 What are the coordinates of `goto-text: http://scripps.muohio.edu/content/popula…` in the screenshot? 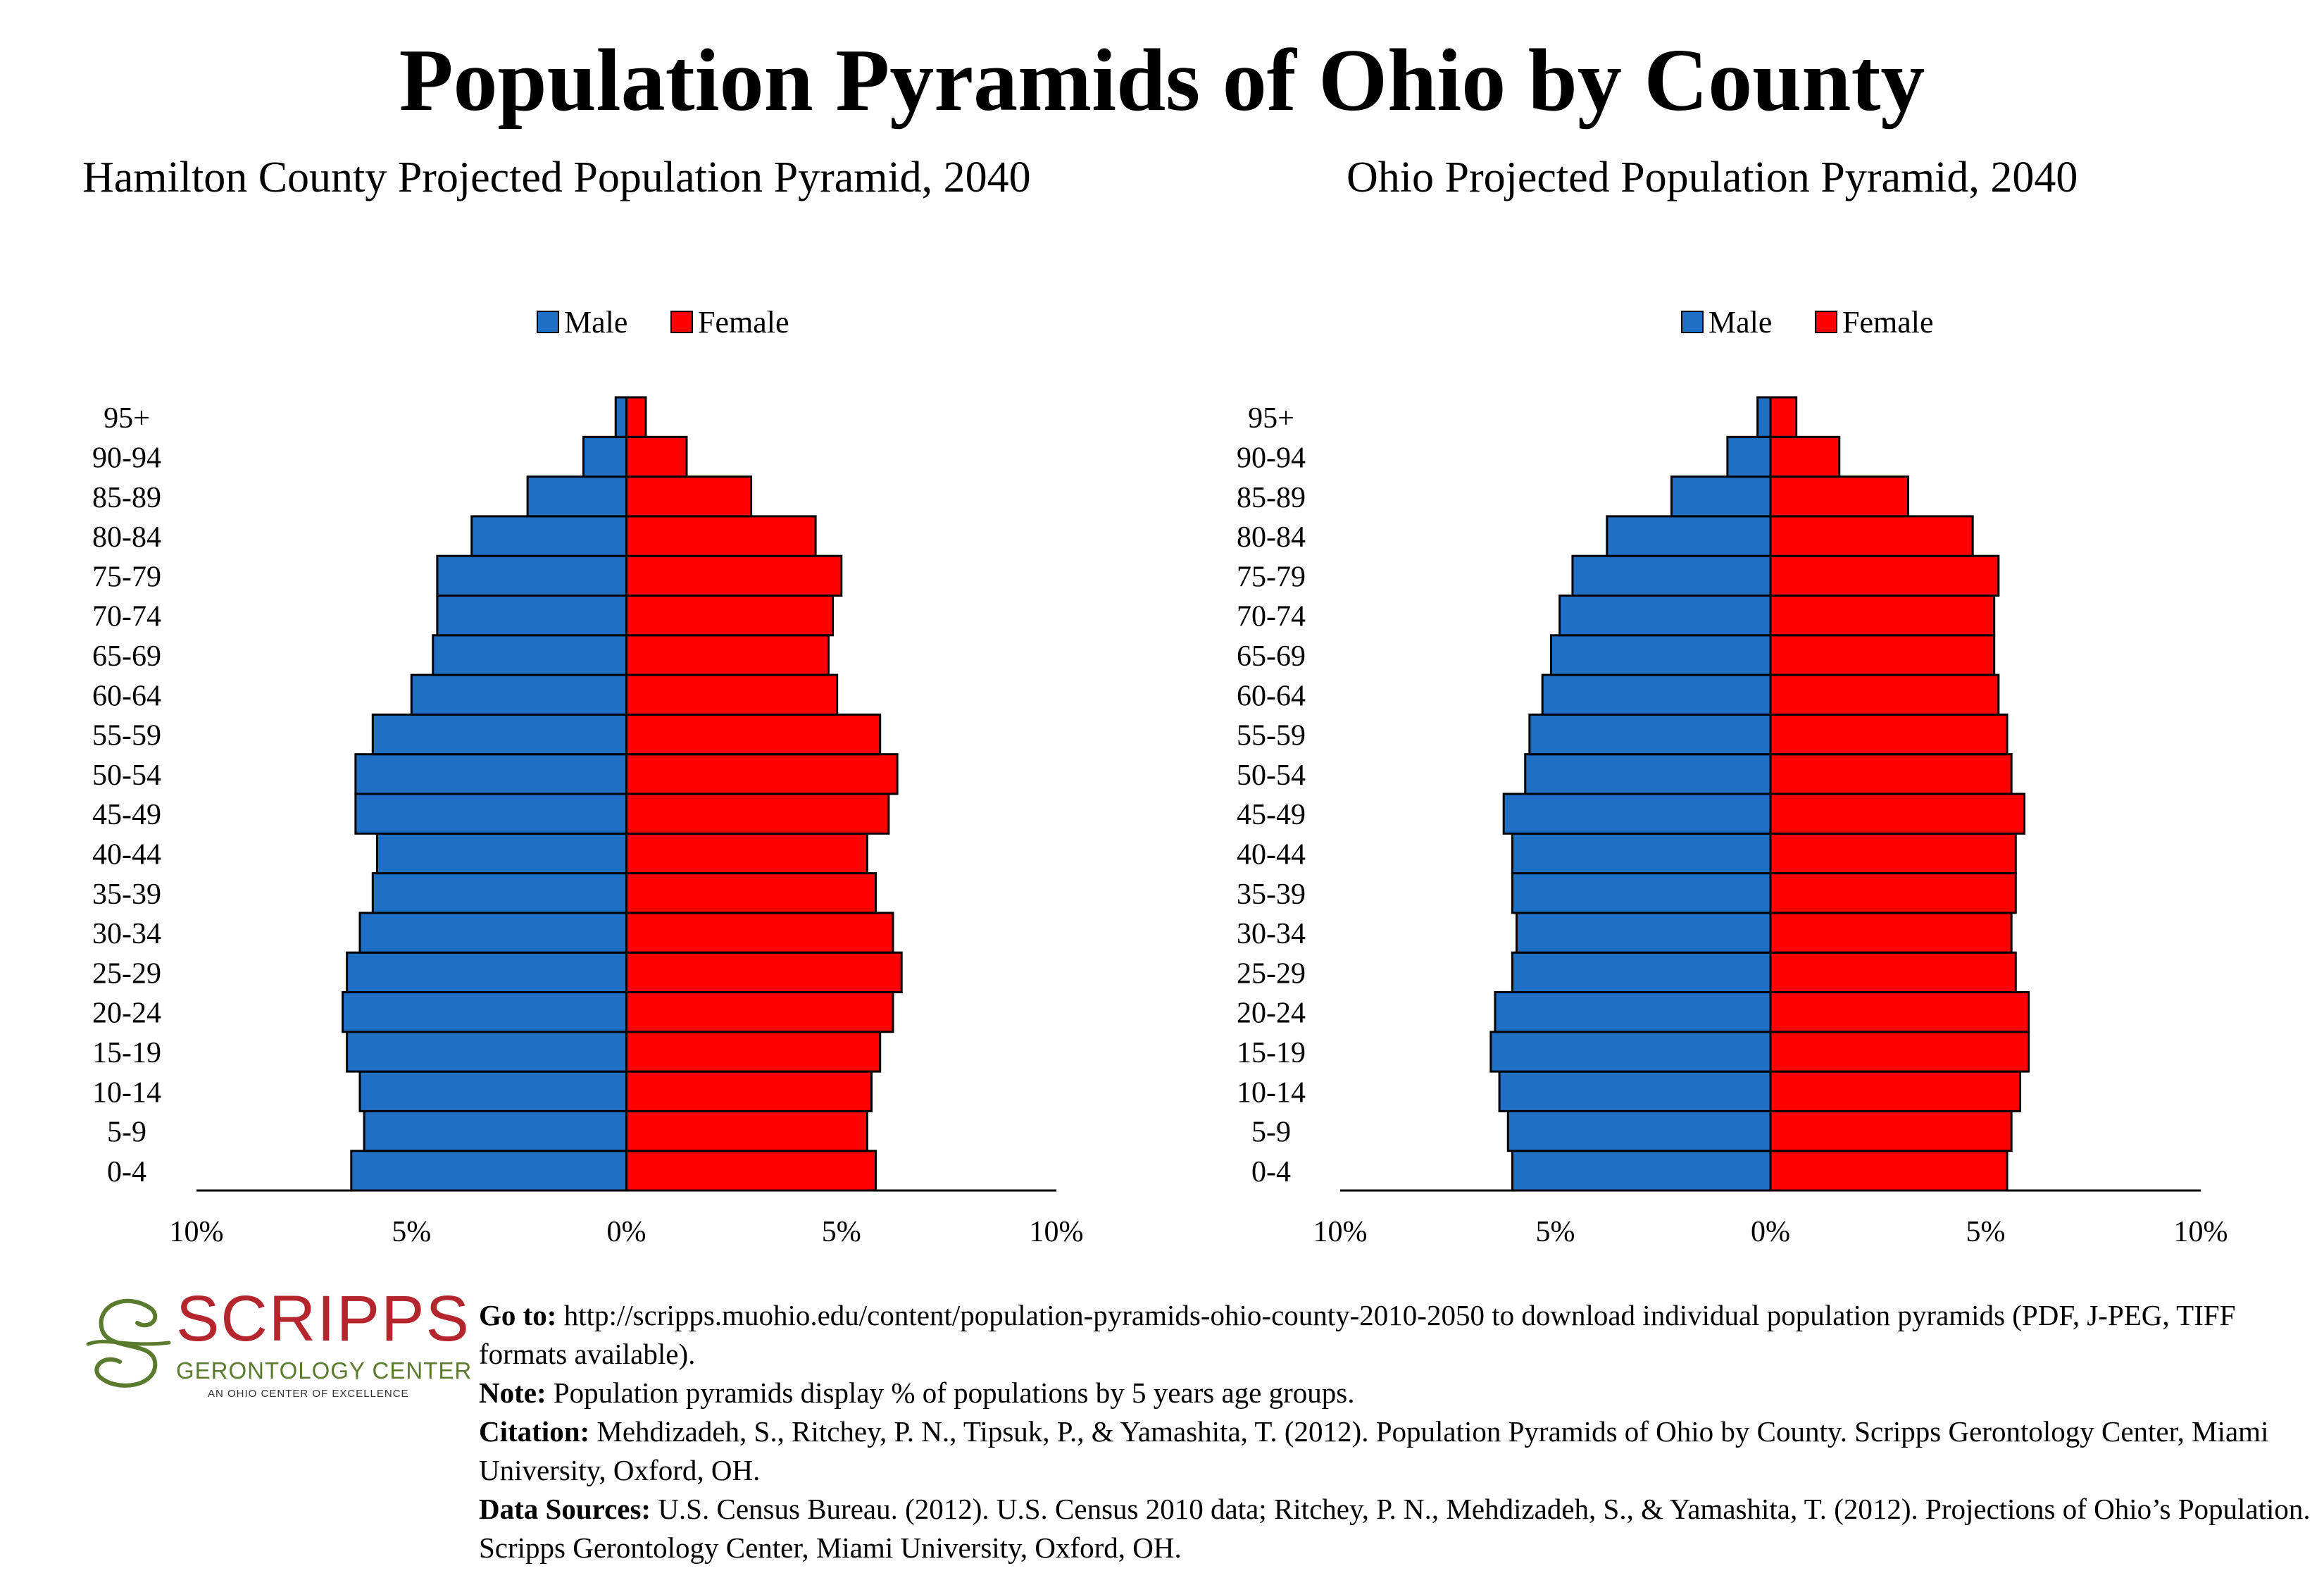 It's located at (1357, 1334).